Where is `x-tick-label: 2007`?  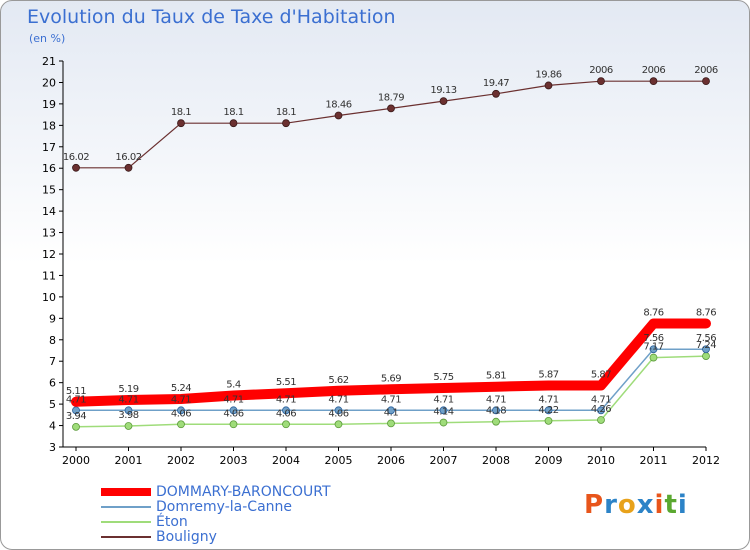 x-tick-label: 2007 is located at coordinates (444, 460).